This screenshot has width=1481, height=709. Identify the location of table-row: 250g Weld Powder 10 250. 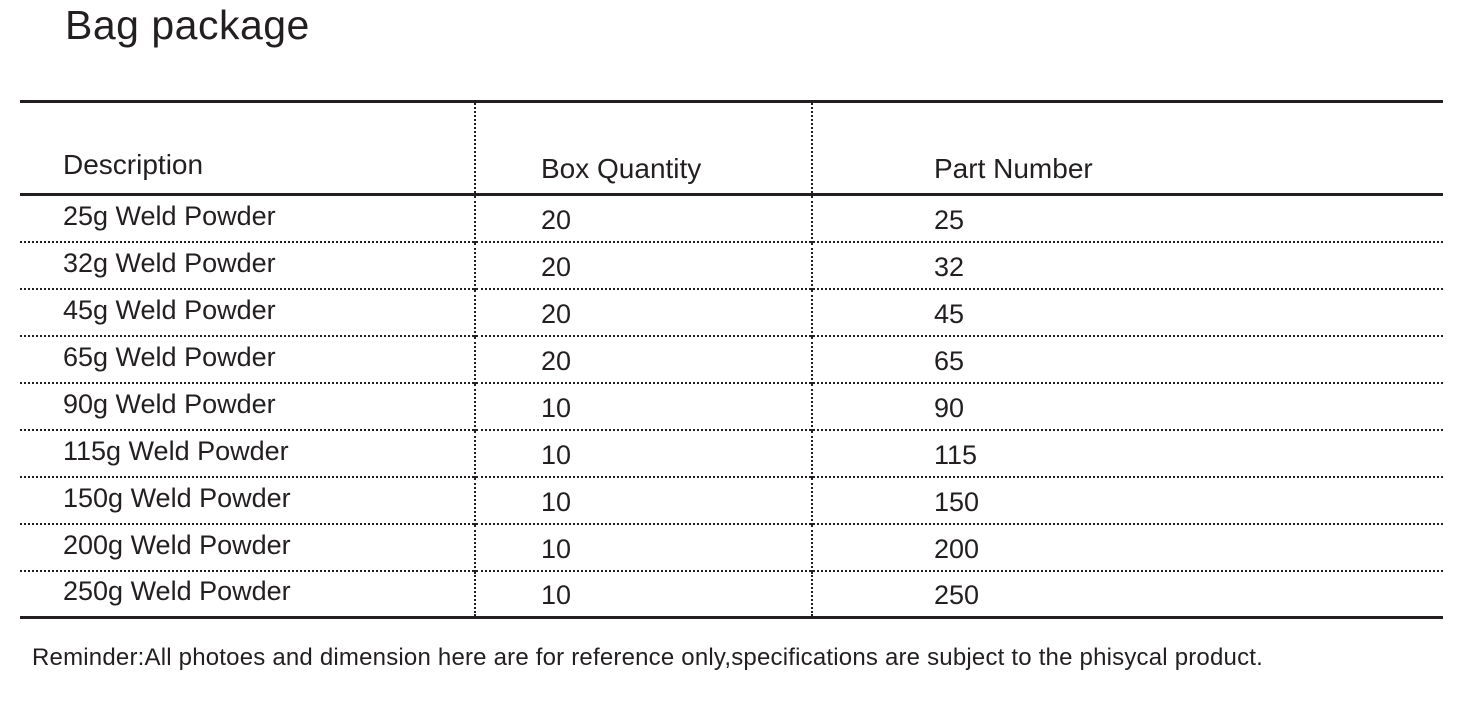
(731, 593).